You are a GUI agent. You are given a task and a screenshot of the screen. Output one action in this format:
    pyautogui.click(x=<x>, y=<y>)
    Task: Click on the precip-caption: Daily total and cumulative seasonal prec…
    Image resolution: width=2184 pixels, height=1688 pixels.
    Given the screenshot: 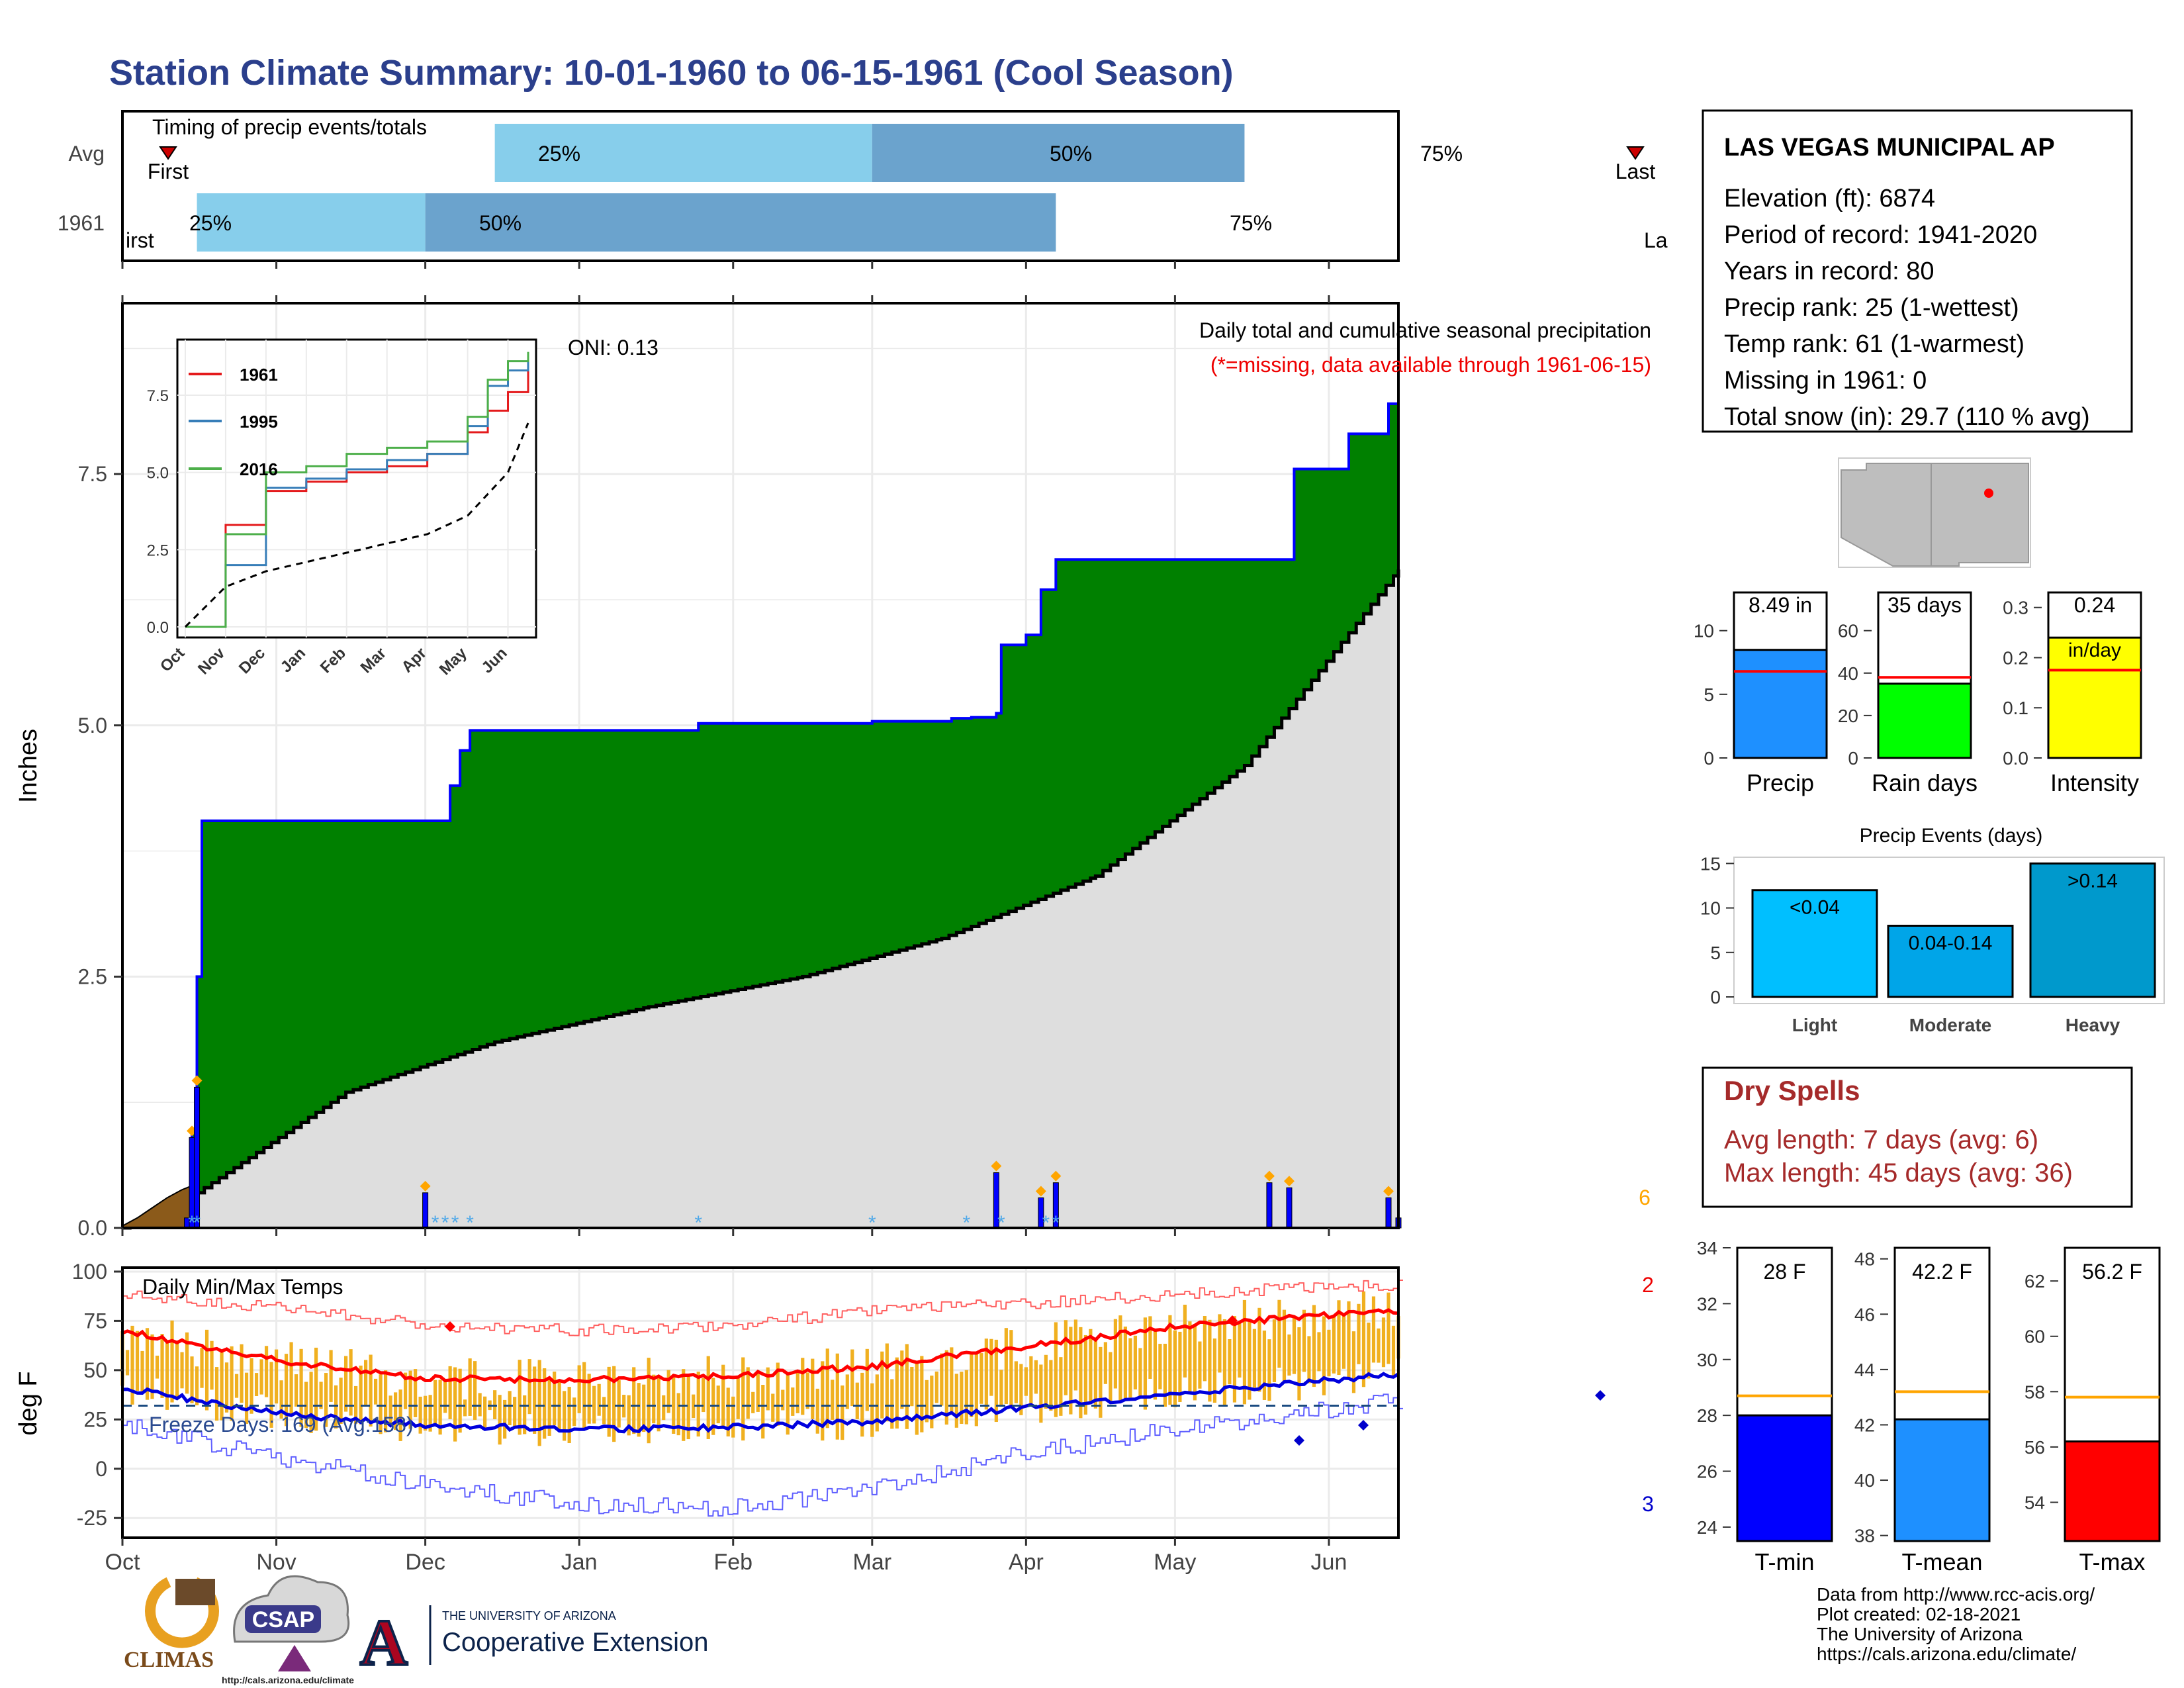 What is the action you would take?
    pyautogui.click(x=1425, y=330)
    